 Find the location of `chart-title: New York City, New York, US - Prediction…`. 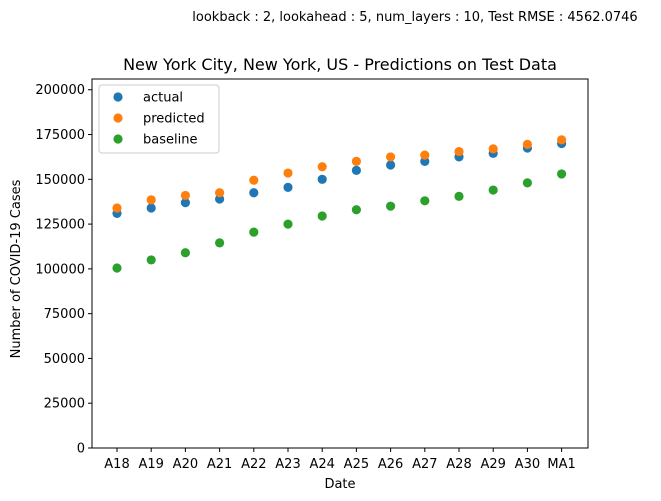

chart-title: New York City, New York, US - Prediction… is located at coordinates (340, 64).